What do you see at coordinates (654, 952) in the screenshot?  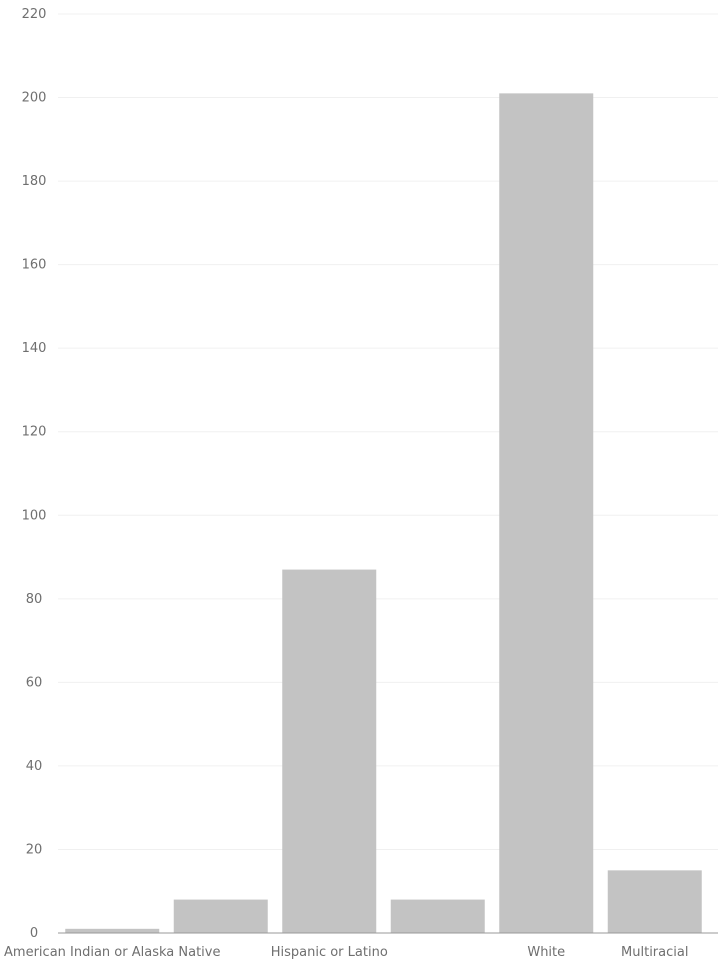 I see `x-tick-label: Multiracial` at bounding box center [654, 952].